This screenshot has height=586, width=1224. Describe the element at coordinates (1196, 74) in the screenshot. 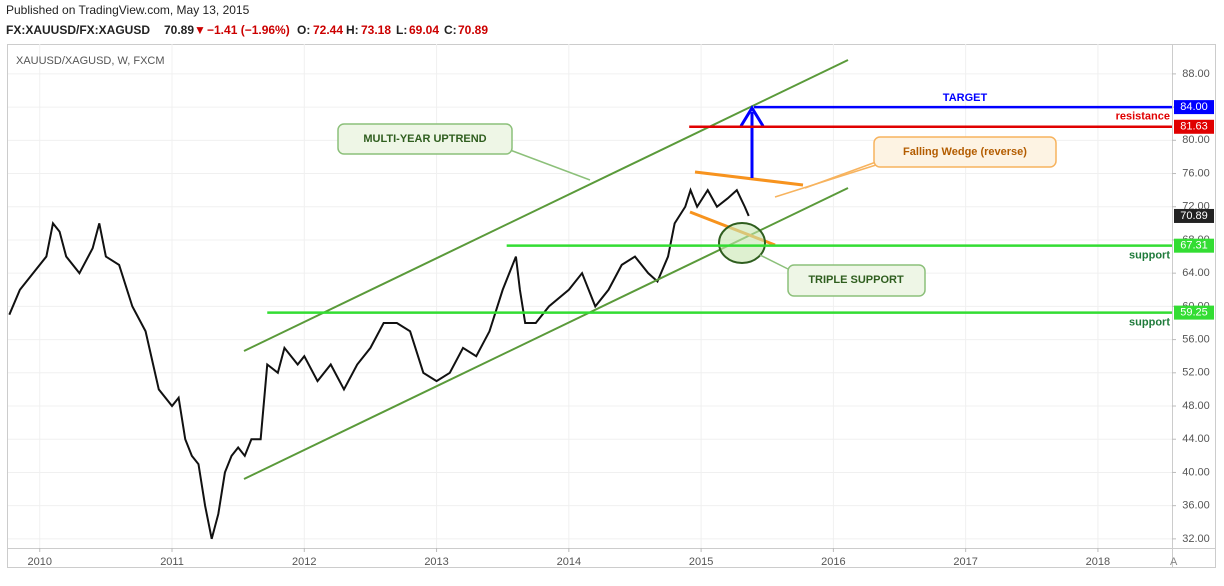

I see `y-tick-label: 88.00` at that location.